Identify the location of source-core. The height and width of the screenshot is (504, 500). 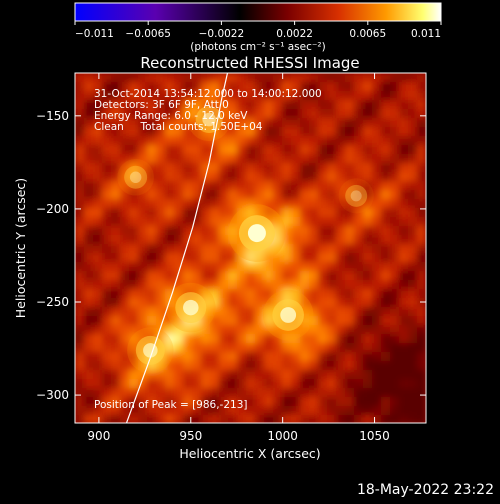
(136, 177).